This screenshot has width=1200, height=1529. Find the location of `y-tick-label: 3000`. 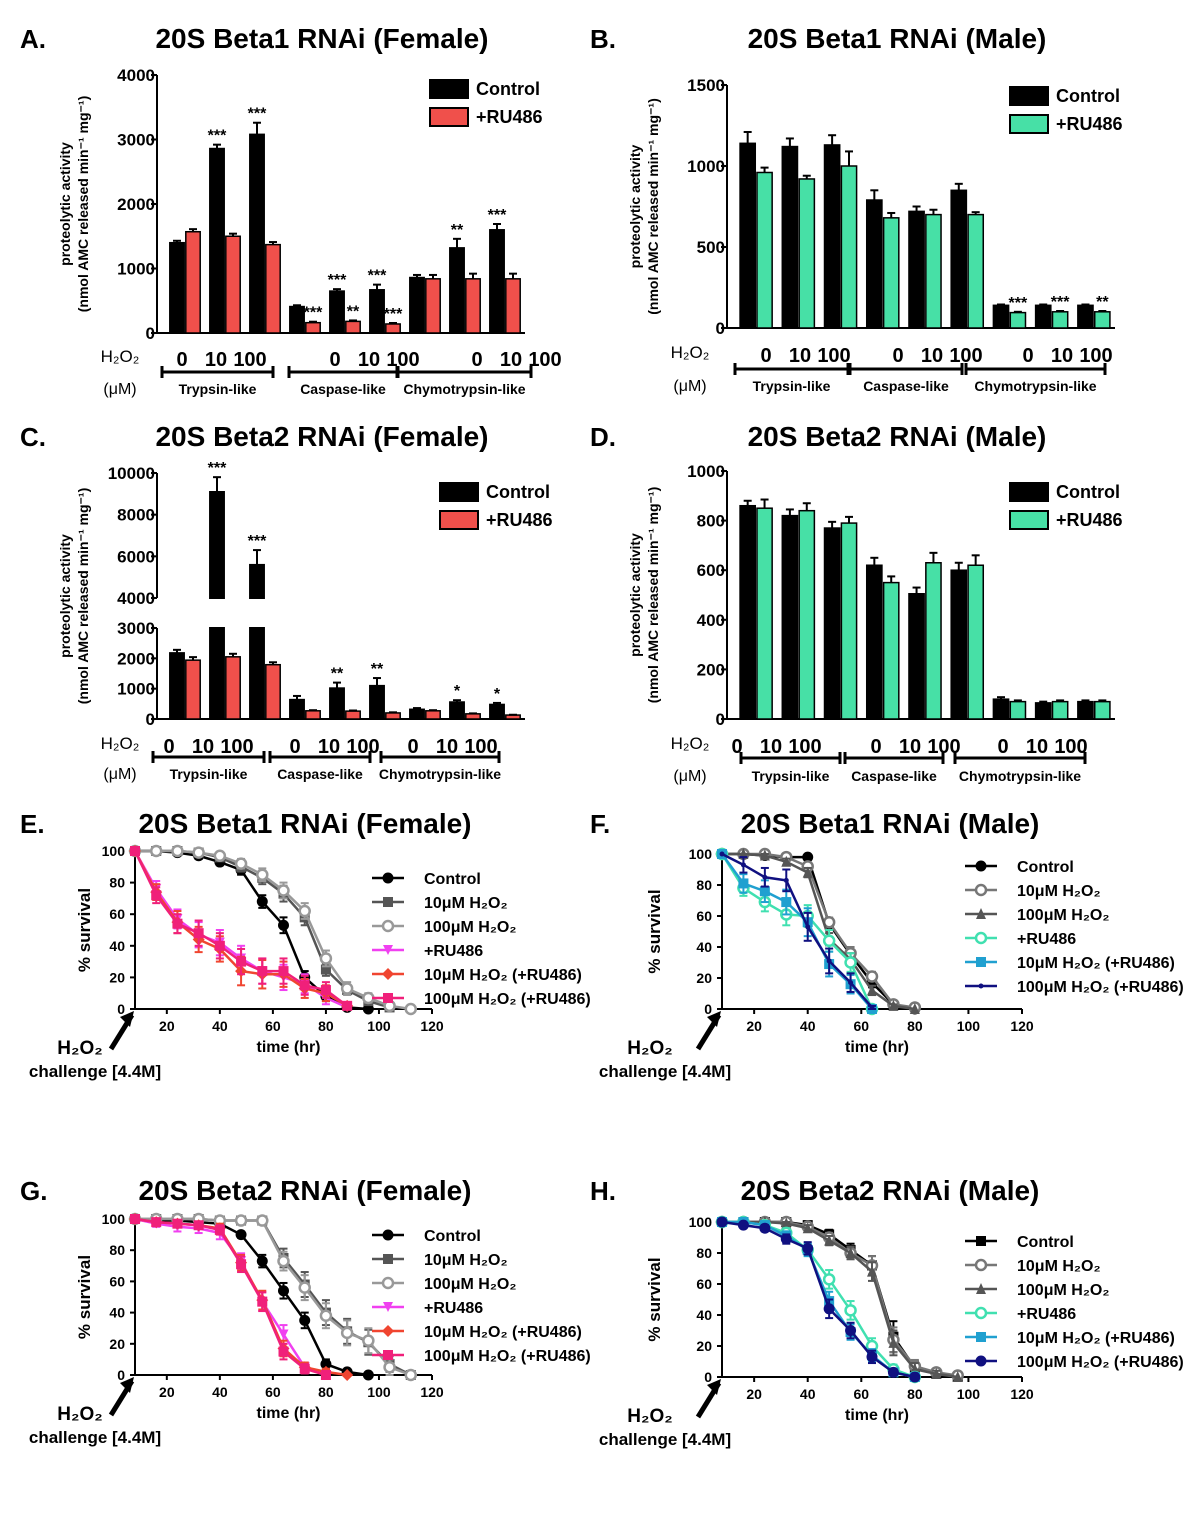

y-tick-label: 3000 is located at coordinates (136, 628).